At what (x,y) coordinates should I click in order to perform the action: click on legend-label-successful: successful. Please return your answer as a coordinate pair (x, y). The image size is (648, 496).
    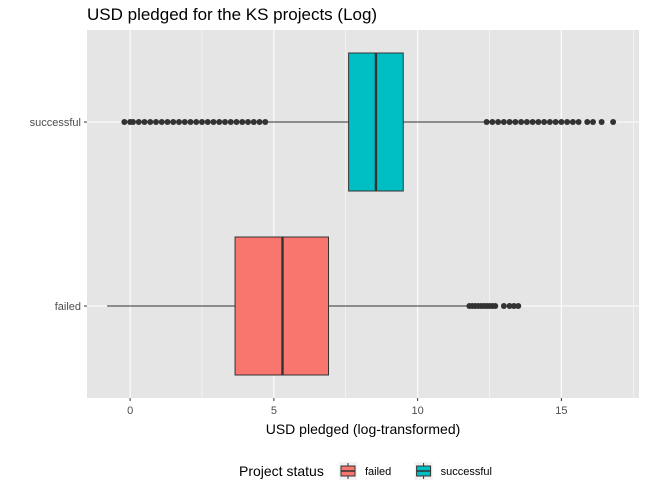
    Looking at the image, I should click on (466, 472).